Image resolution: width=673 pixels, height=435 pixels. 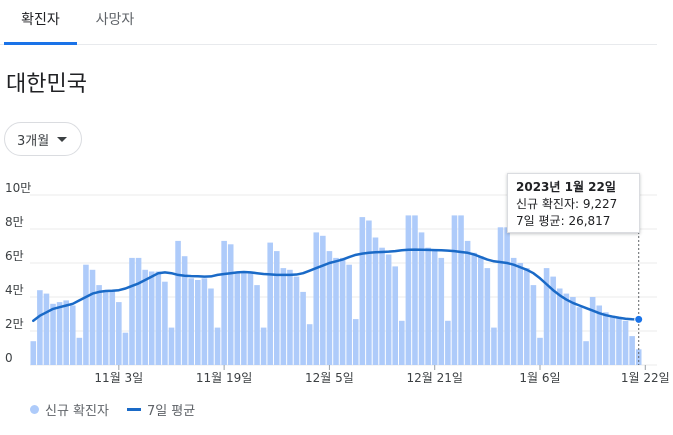 What do you see at coordinates (566, 187) in the screenshot?
I see `tooltip-date: 2023년 1월 22일` at bounding box center [566, 187].